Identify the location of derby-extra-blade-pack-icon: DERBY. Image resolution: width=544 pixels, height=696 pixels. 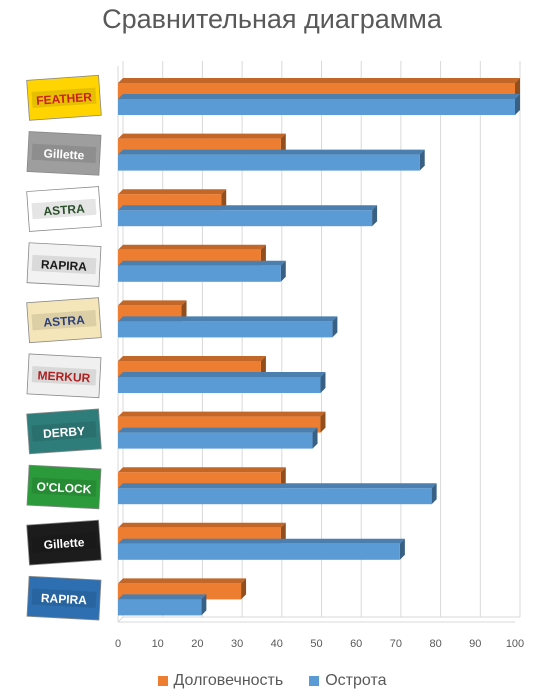
(64, 431).